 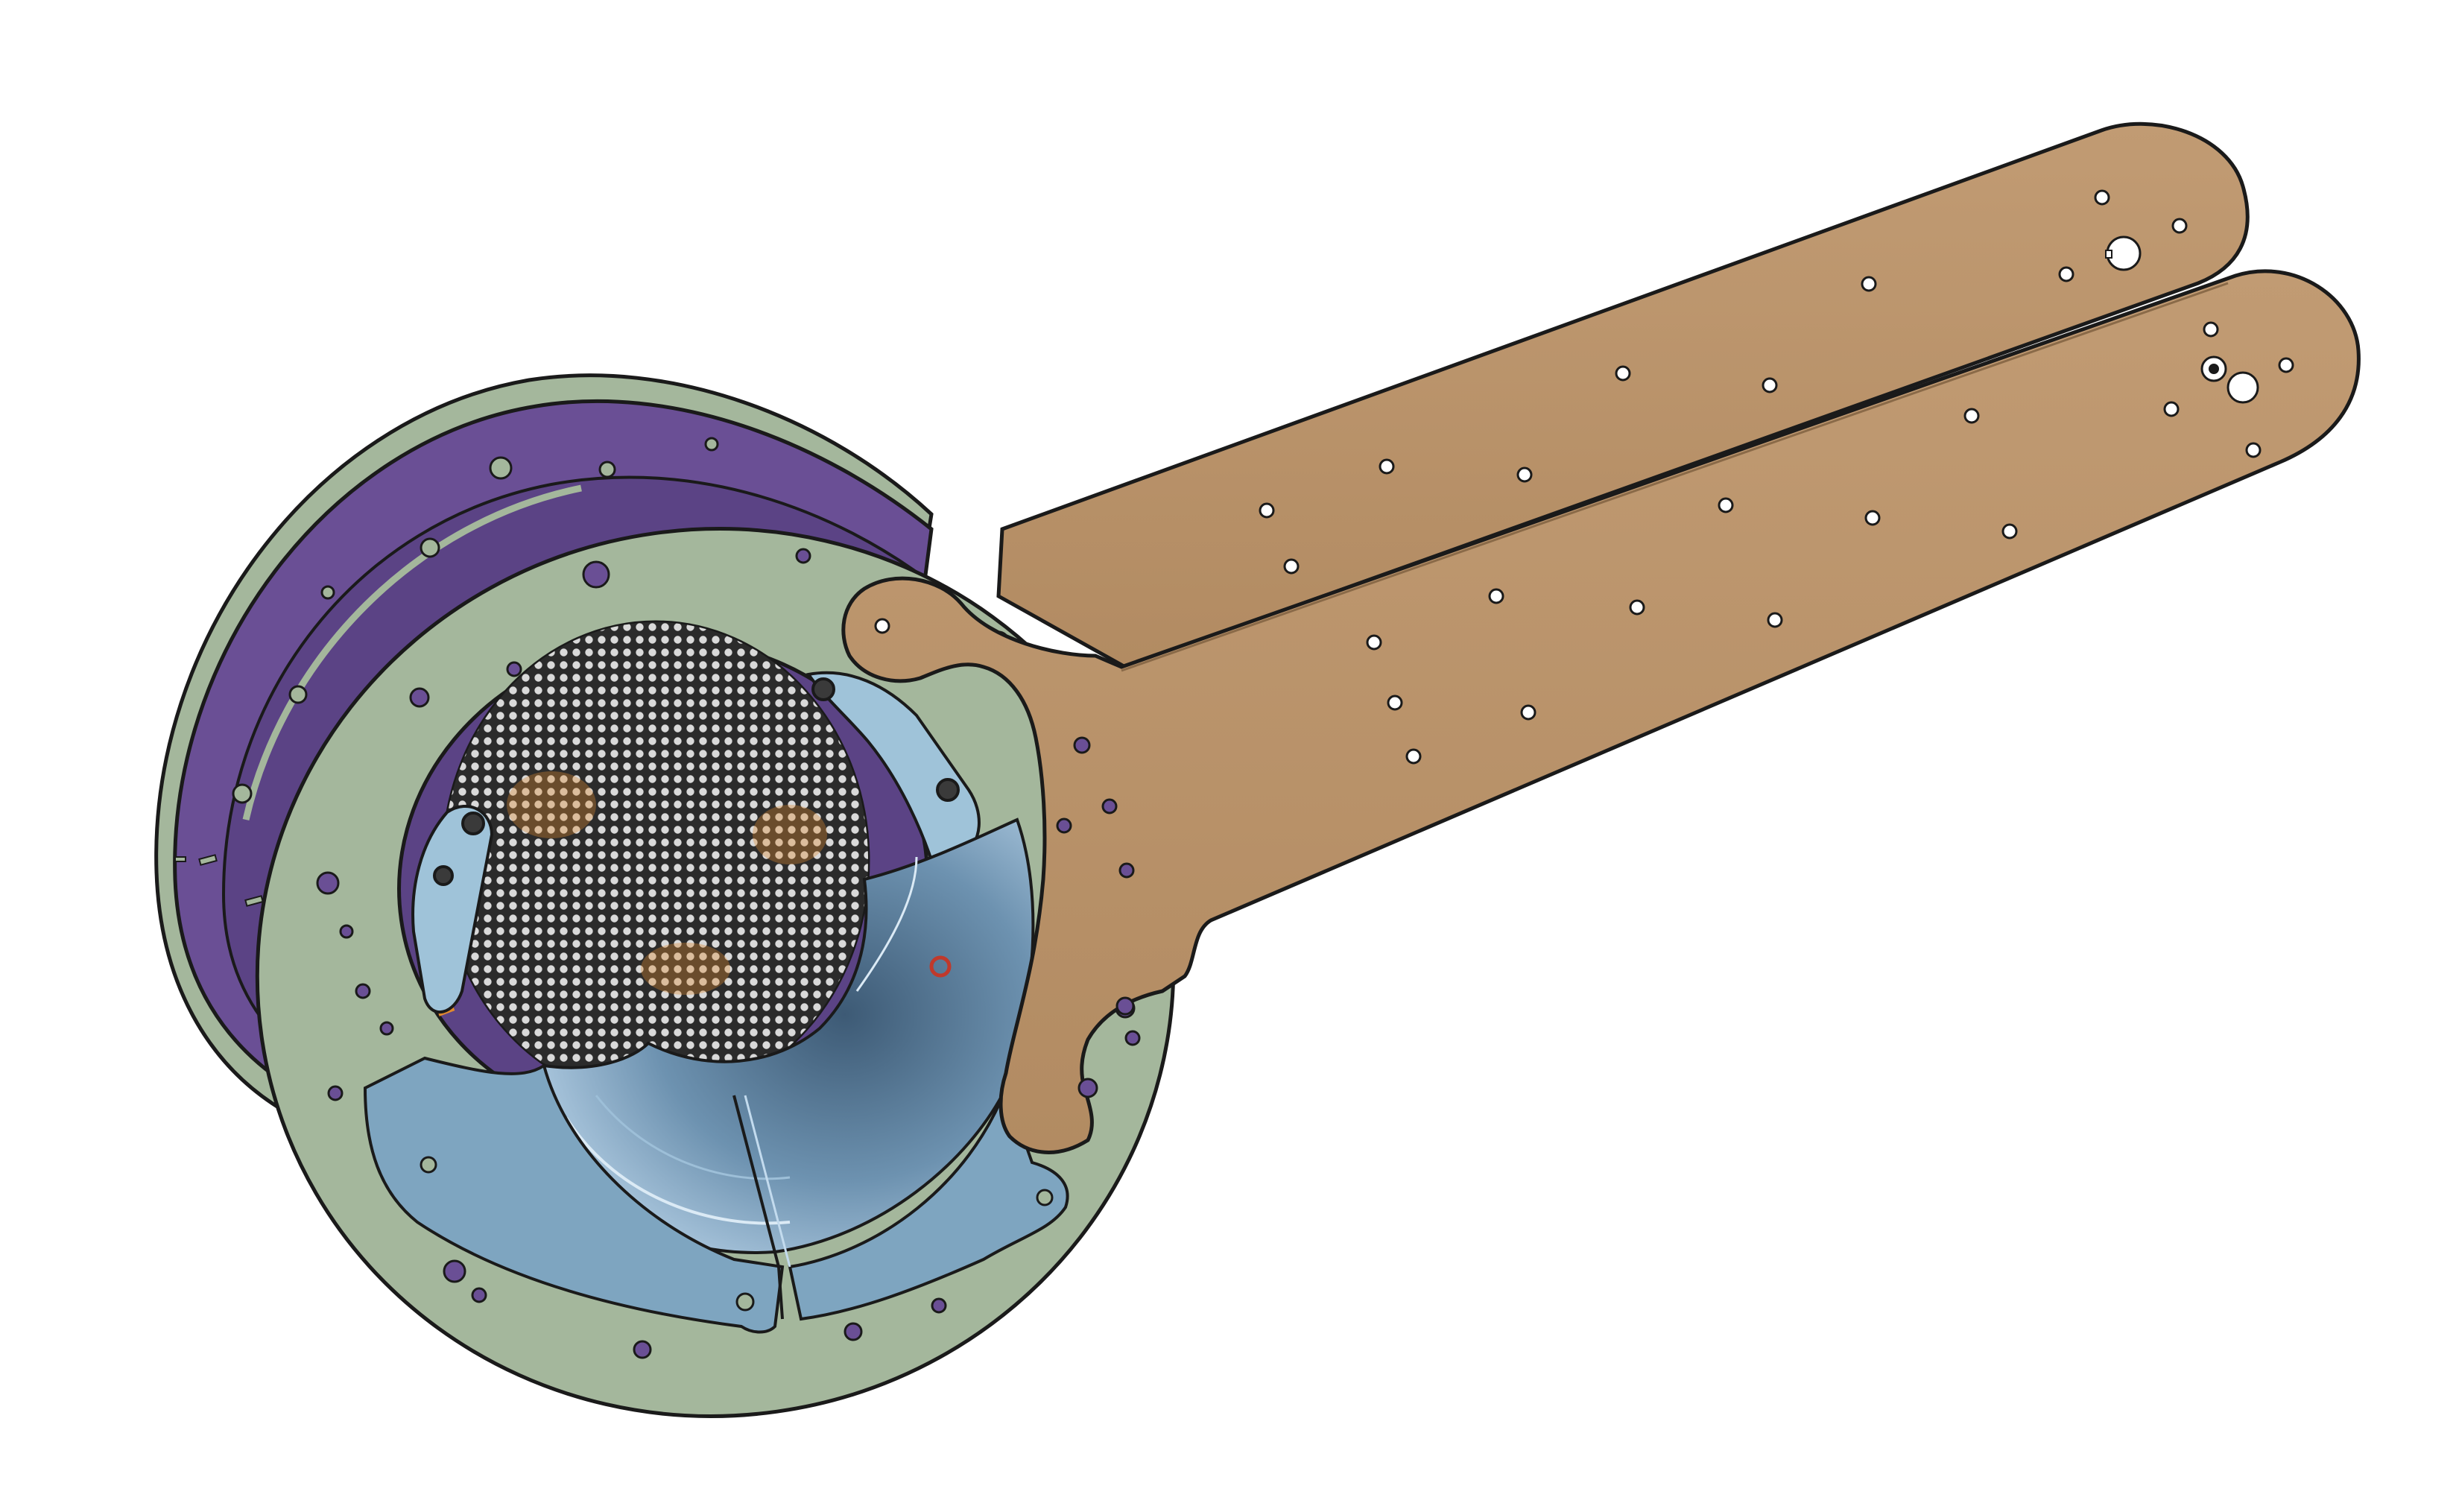 I want to click on red-ring-marker, so click(x=940, y=967).